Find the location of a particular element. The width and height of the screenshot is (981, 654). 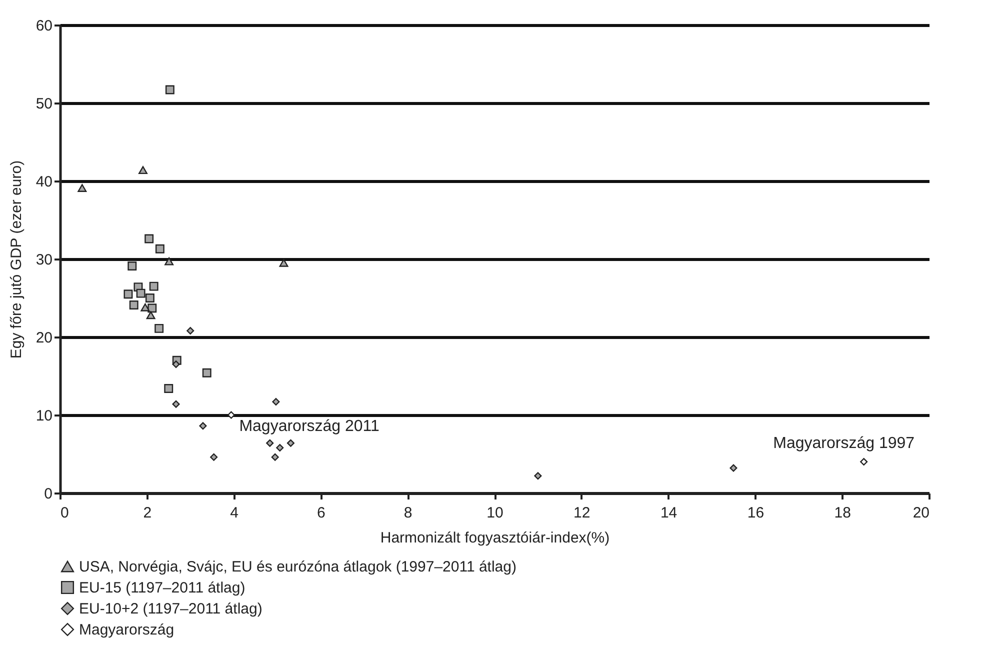

y-axis-title: Egy főre jutó GDP (ezer euro) is located at coordinates (16, 259).